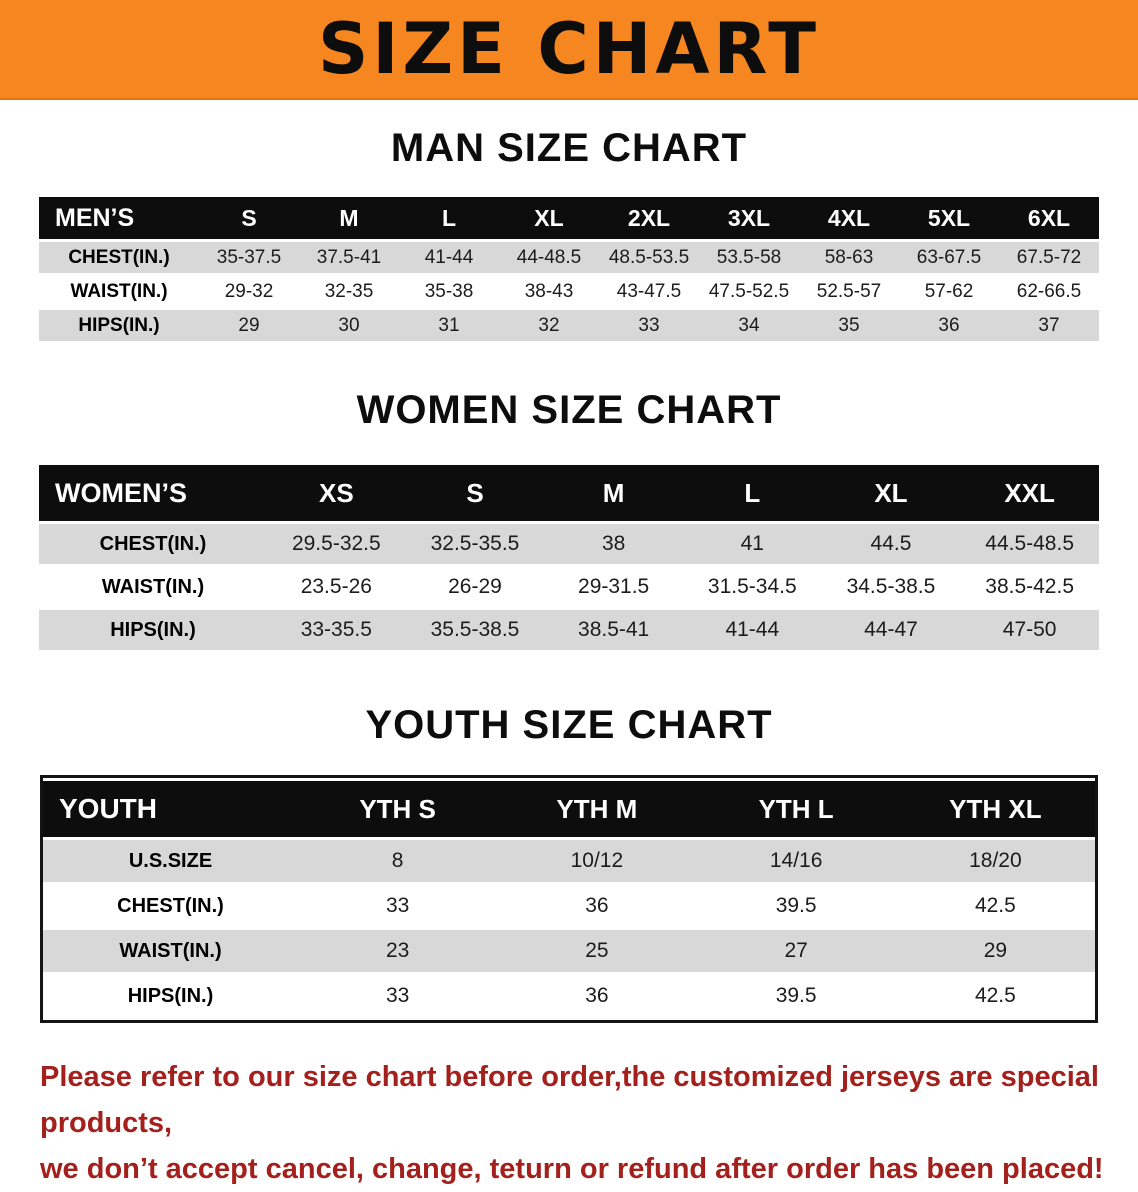 Image resolution: width=1138 pixels, height=1192 pixels. I want to click on women-corner-label: WOMEN’S, so click(153, 493).